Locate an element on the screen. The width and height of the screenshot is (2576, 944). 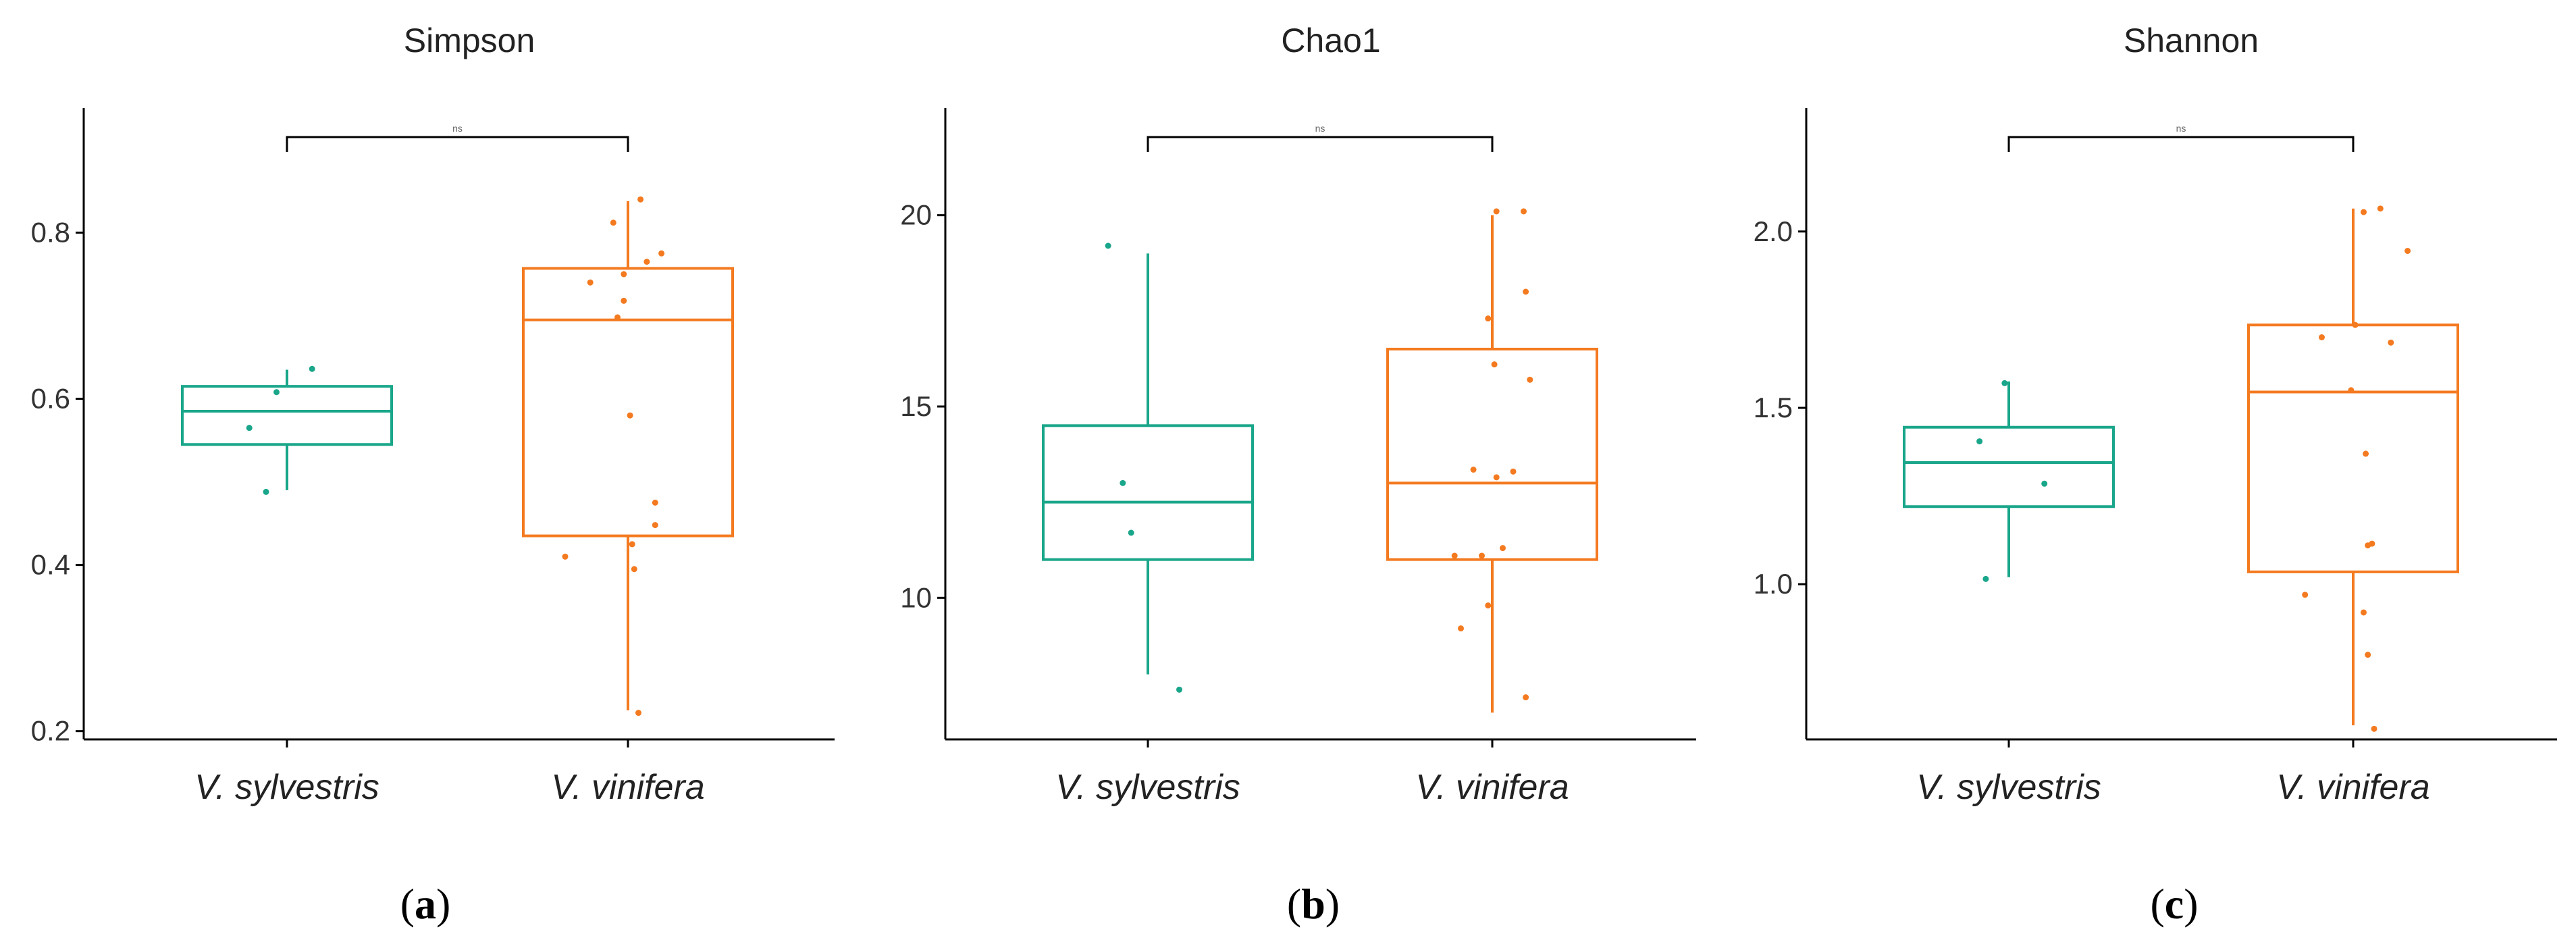
y-tick-label: 1.0 is located at coordinates (1774, 584).